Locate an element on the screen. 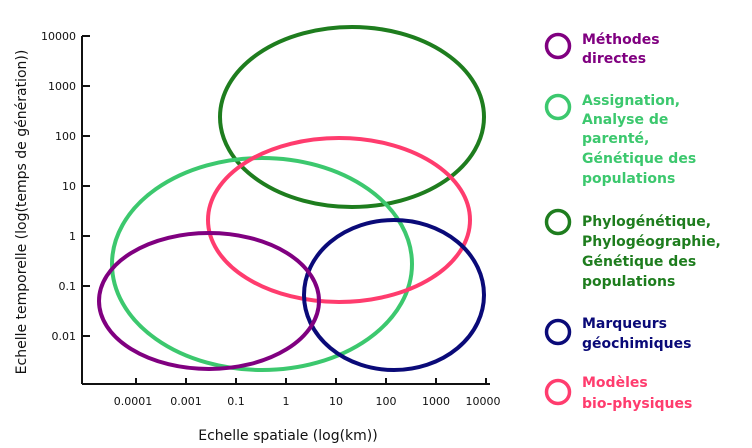 This screenshot has height=448, width=752. x-tick-label: 10000 is located at coordinates (483, 401).